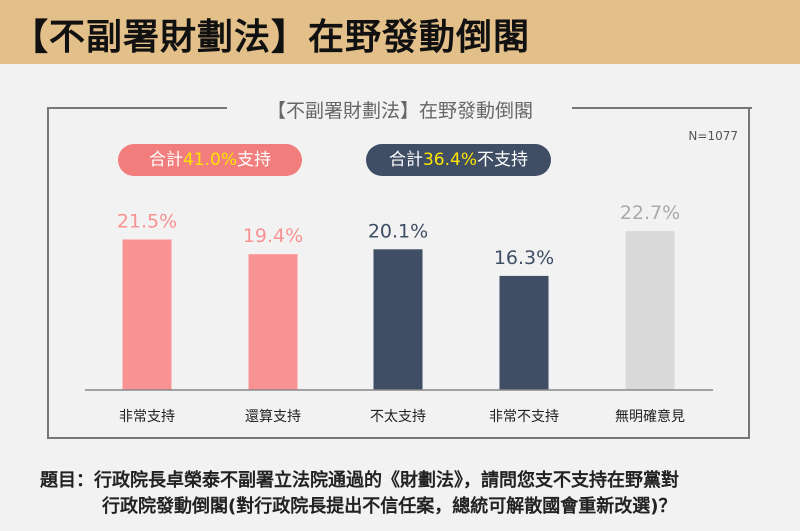 Image resolution: width=800 pixels, height=531 pixels. I want to click on data-label-1: 19.4%, so click(273, 236).